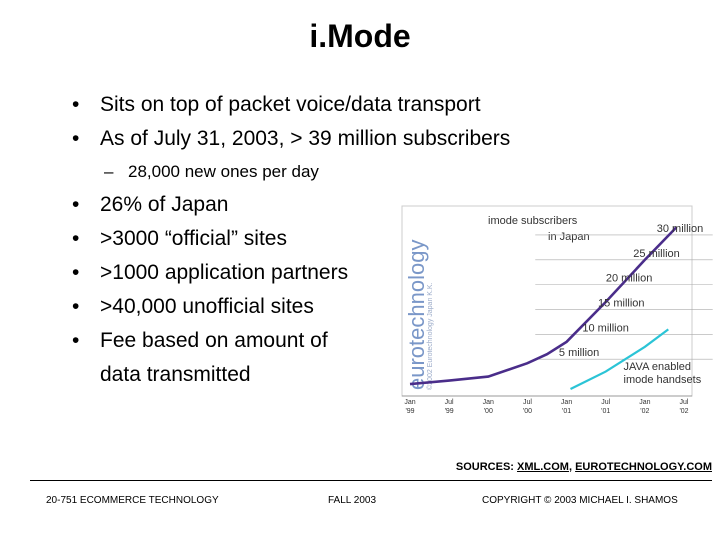 The image size is (720, 540). Describe the element at coordinates (656, 254) in the screenshot. I see `level-label: 25 million` at that location.